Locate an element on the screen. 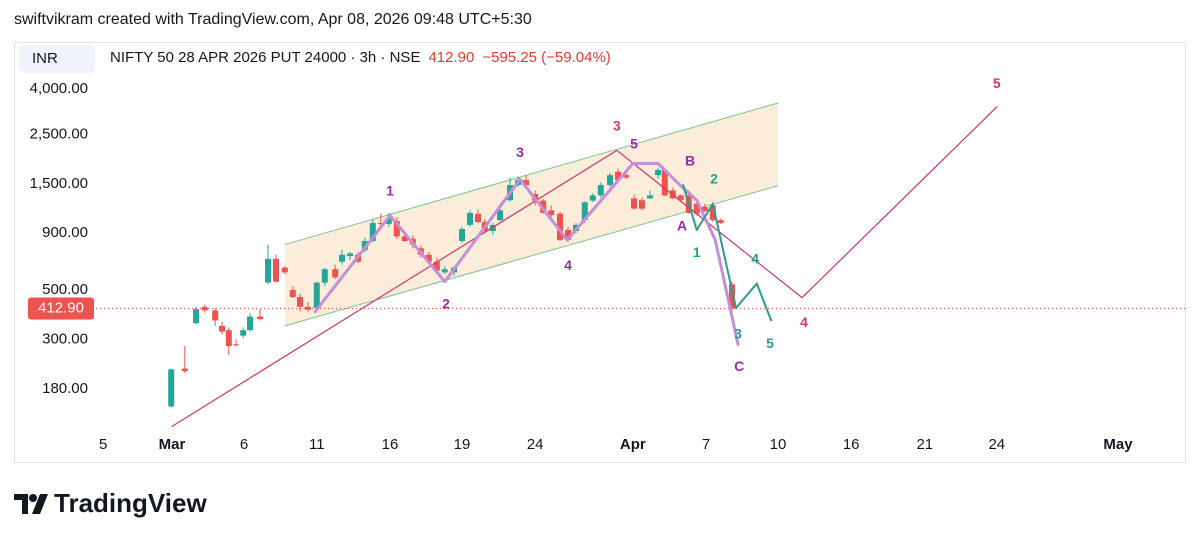 The image size is (1200, 549). x-tick-label: 10 is located at coordinates (778, 444).